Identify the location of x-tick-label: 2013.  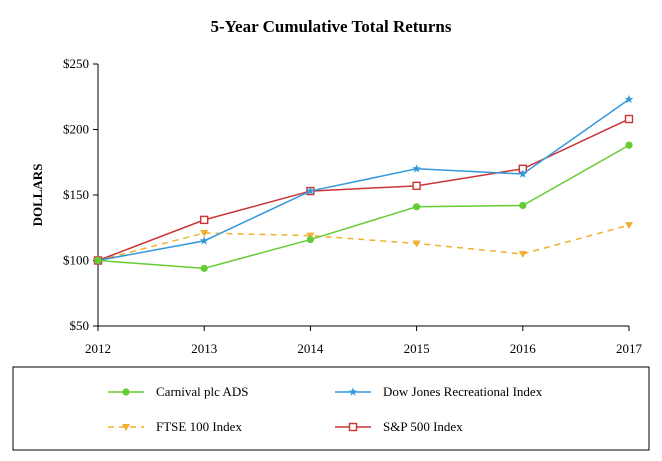
(204, 348).